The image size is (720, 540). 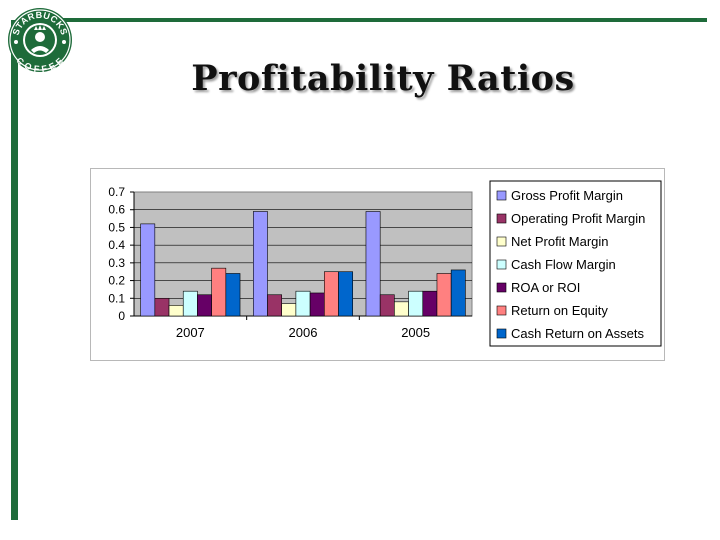 I want to click on legend-label: Operating Profit Margin, so click(x=578, y=218).